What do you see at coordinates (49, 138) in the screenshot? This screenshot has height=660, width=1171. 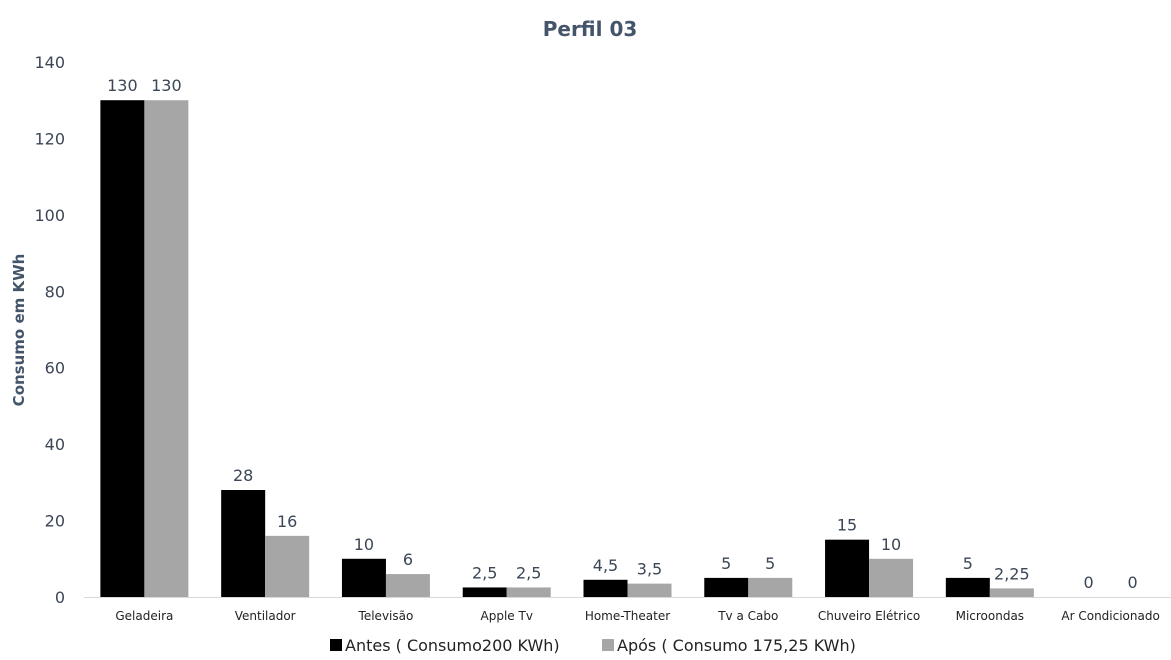 I see `y-tick-label: 120` at bounding box center [49, 138].